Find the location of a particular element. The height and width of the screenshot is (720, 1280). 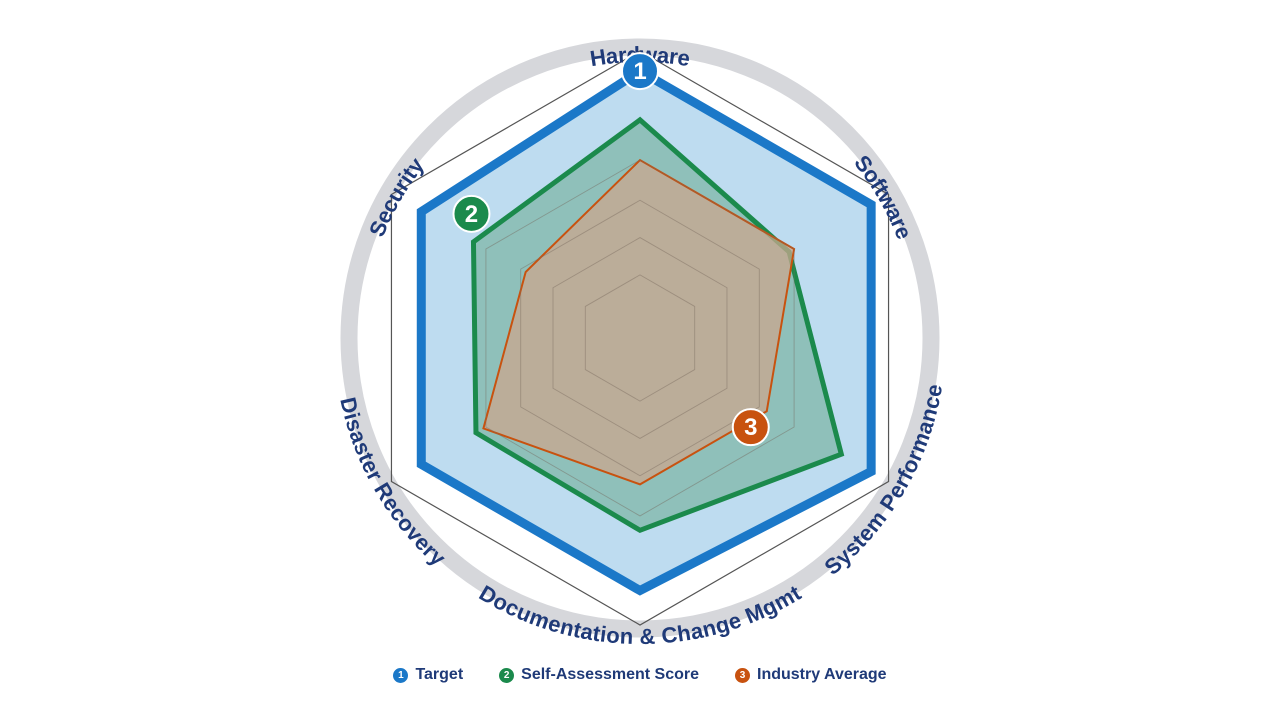

legend-item-target: 1 Target is located at coordinates (428, 675).